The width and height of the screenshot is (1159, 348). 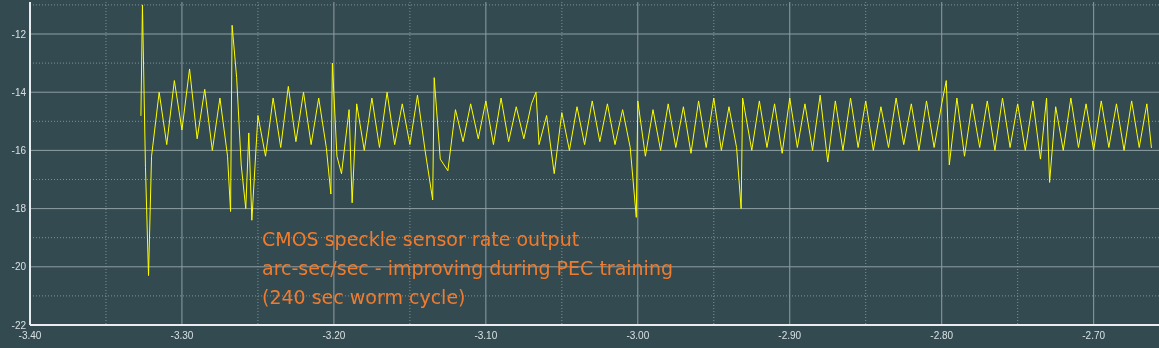 I want to click on x-tick-label: -2.70, so click(x=1094, y=335).